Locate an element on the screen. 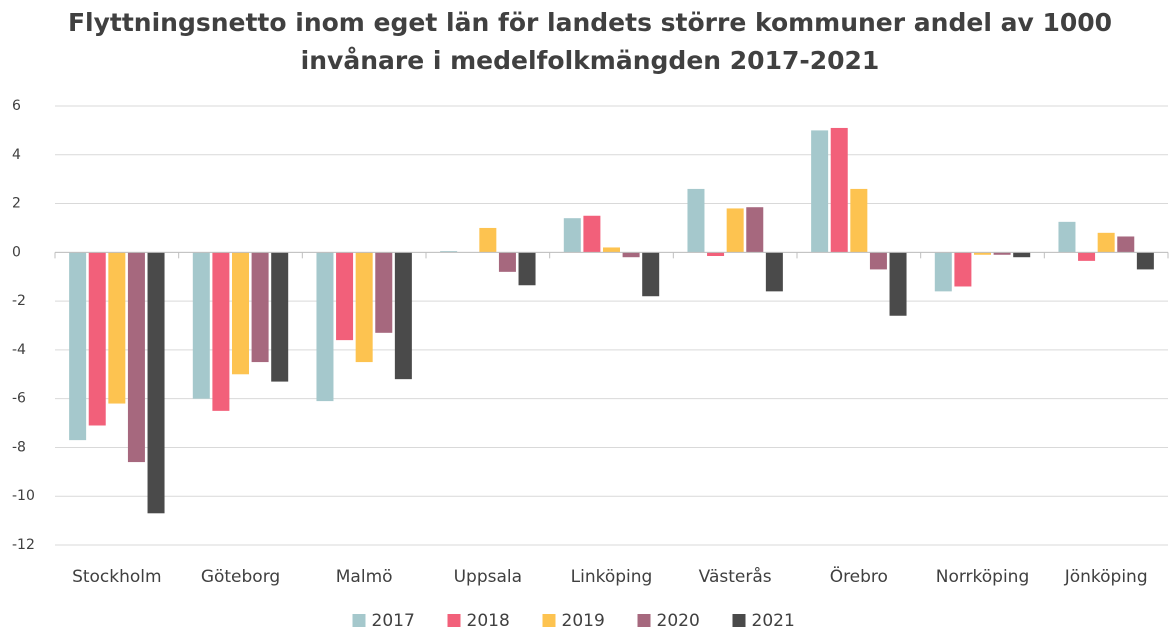 Image resolution: width=1170 pixels, height=633 pixels. chart-title: invånare i medelfolkmängden 2017-2021 is located at coordinates (590, 60).